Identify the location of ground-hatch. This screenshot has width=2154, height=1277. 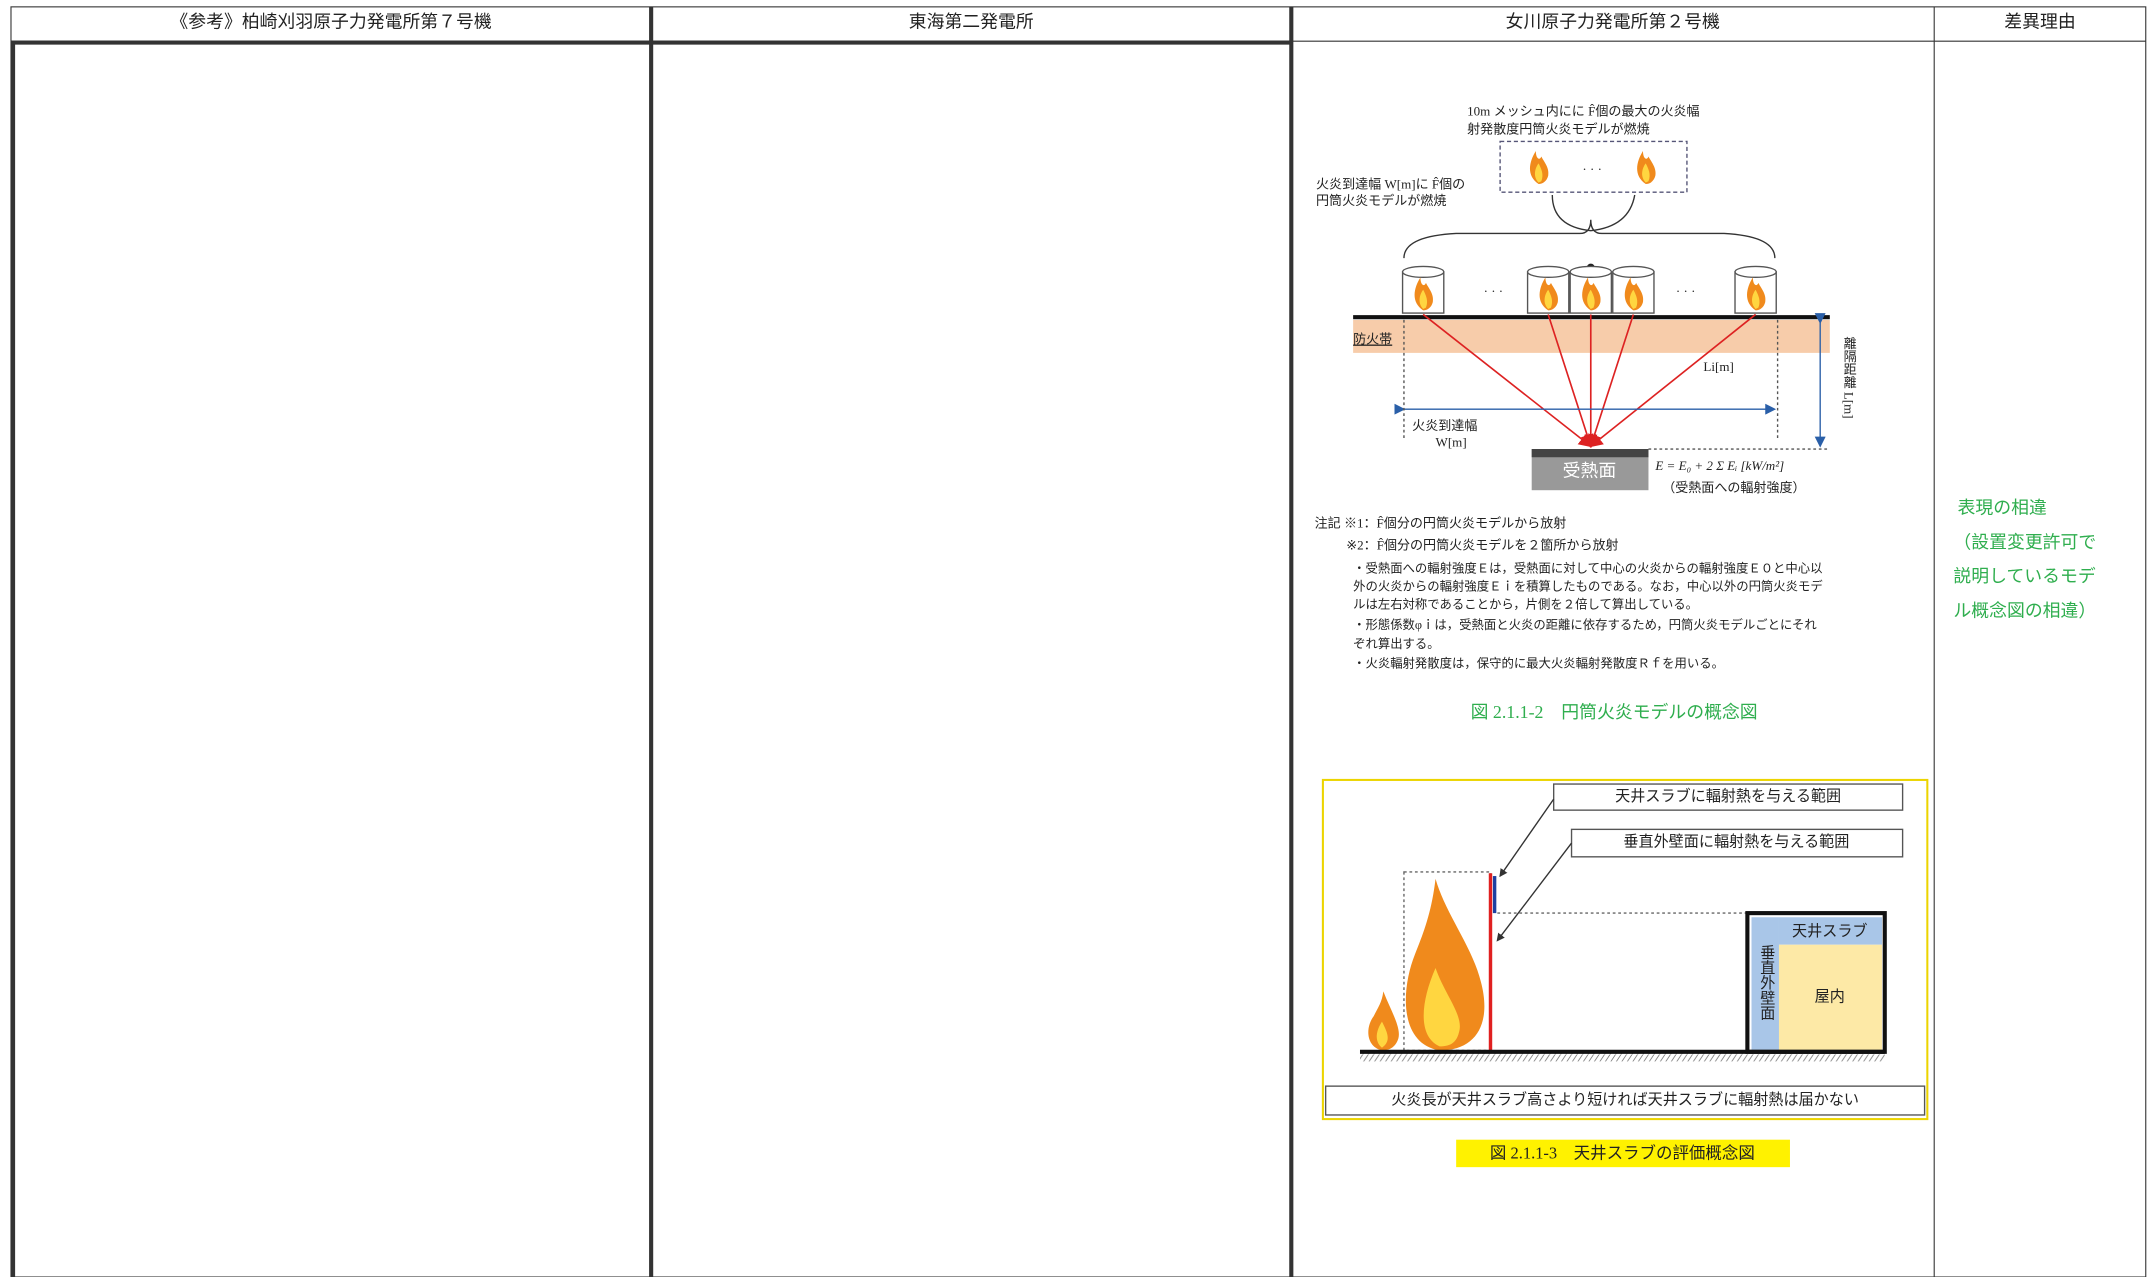
(1622, 1057).